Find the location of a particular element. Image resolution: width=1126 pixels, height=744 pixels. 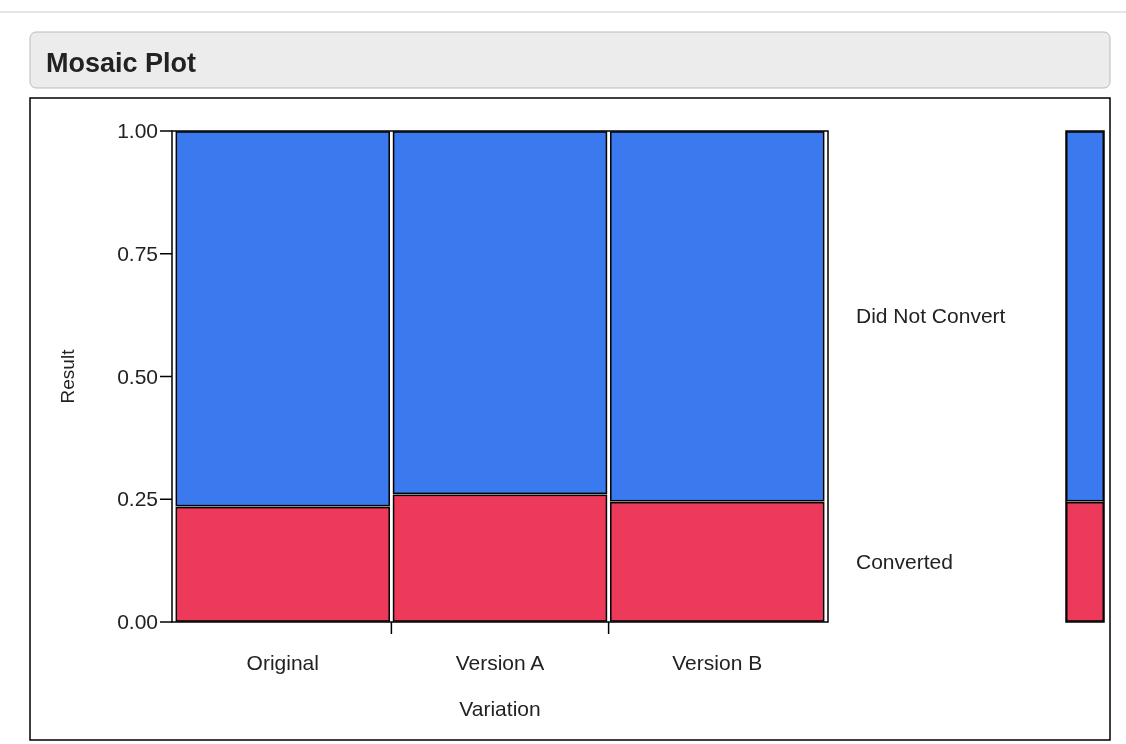

y-axis-title: Result is located at coordinates (67, 376).